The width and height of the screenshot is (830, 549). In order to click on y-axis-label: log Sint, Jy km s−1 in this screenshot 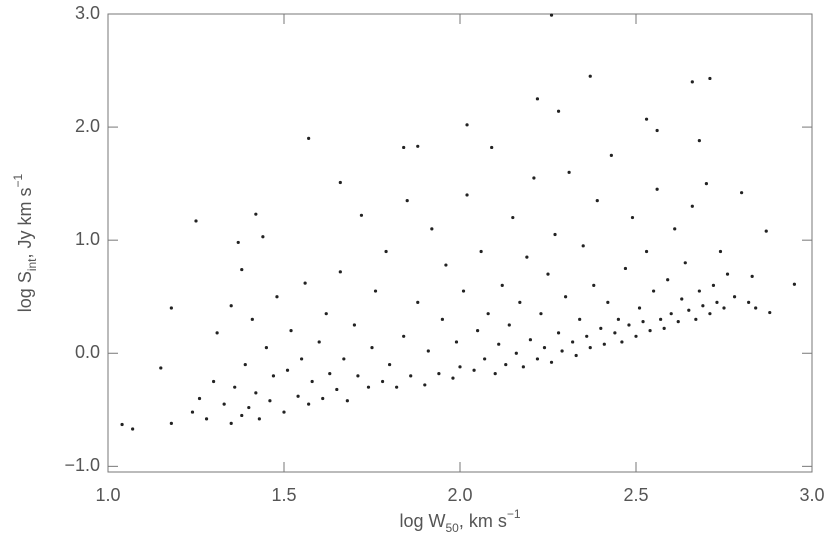, I will do `click(25, 242)`.